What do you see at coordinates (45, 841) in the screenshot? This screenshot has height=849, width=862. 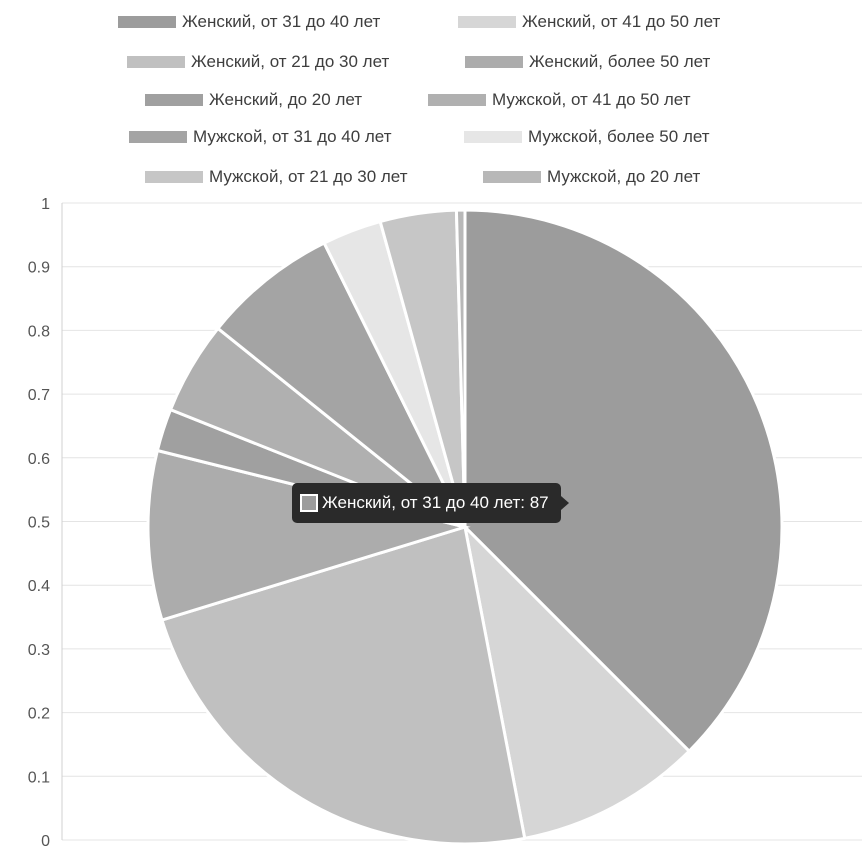 I see `y-tick-label: 0` at bounding box center [45, 841].